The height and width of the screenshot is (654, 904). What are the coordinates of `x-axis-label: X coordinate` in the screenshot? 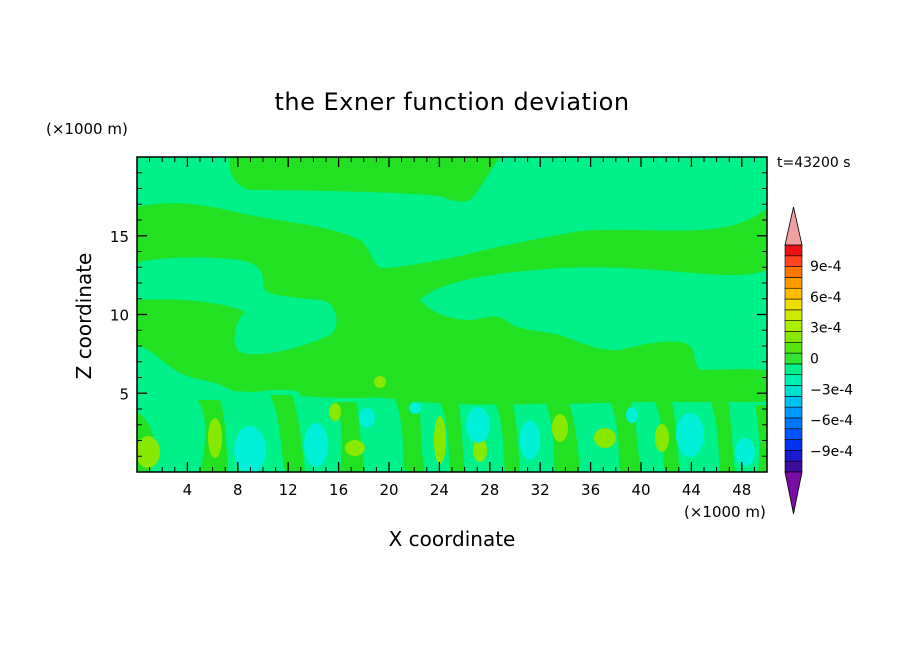 It's located at (452, 539).